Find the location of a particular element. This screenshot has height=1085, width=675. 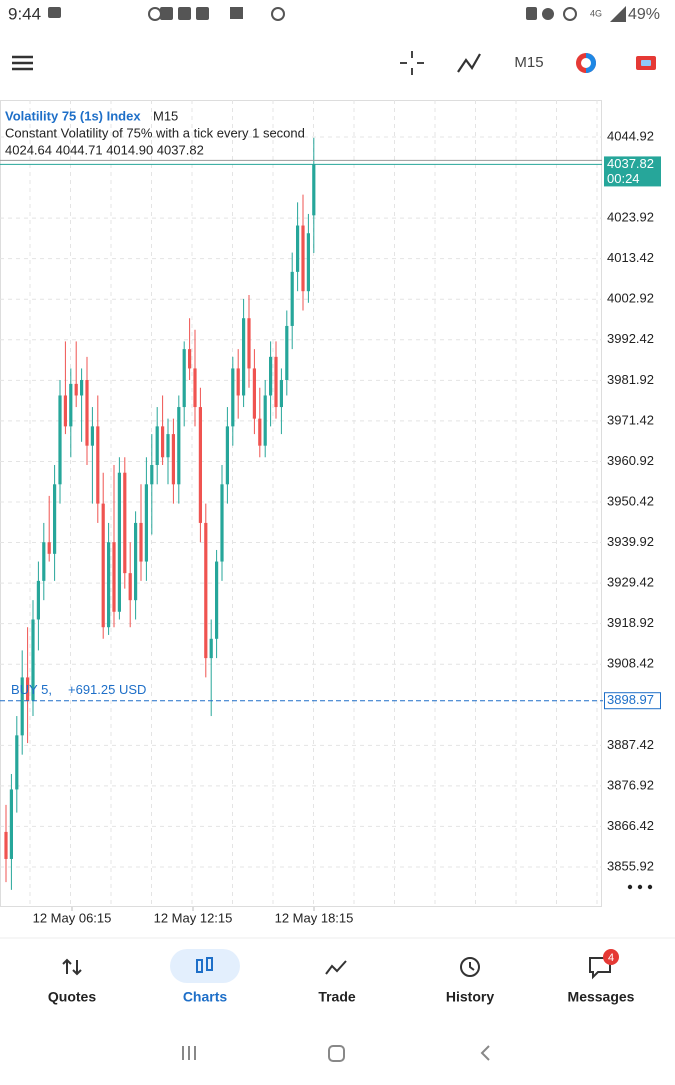

position-label: BUY 5, is located at coordinates (31, 689).